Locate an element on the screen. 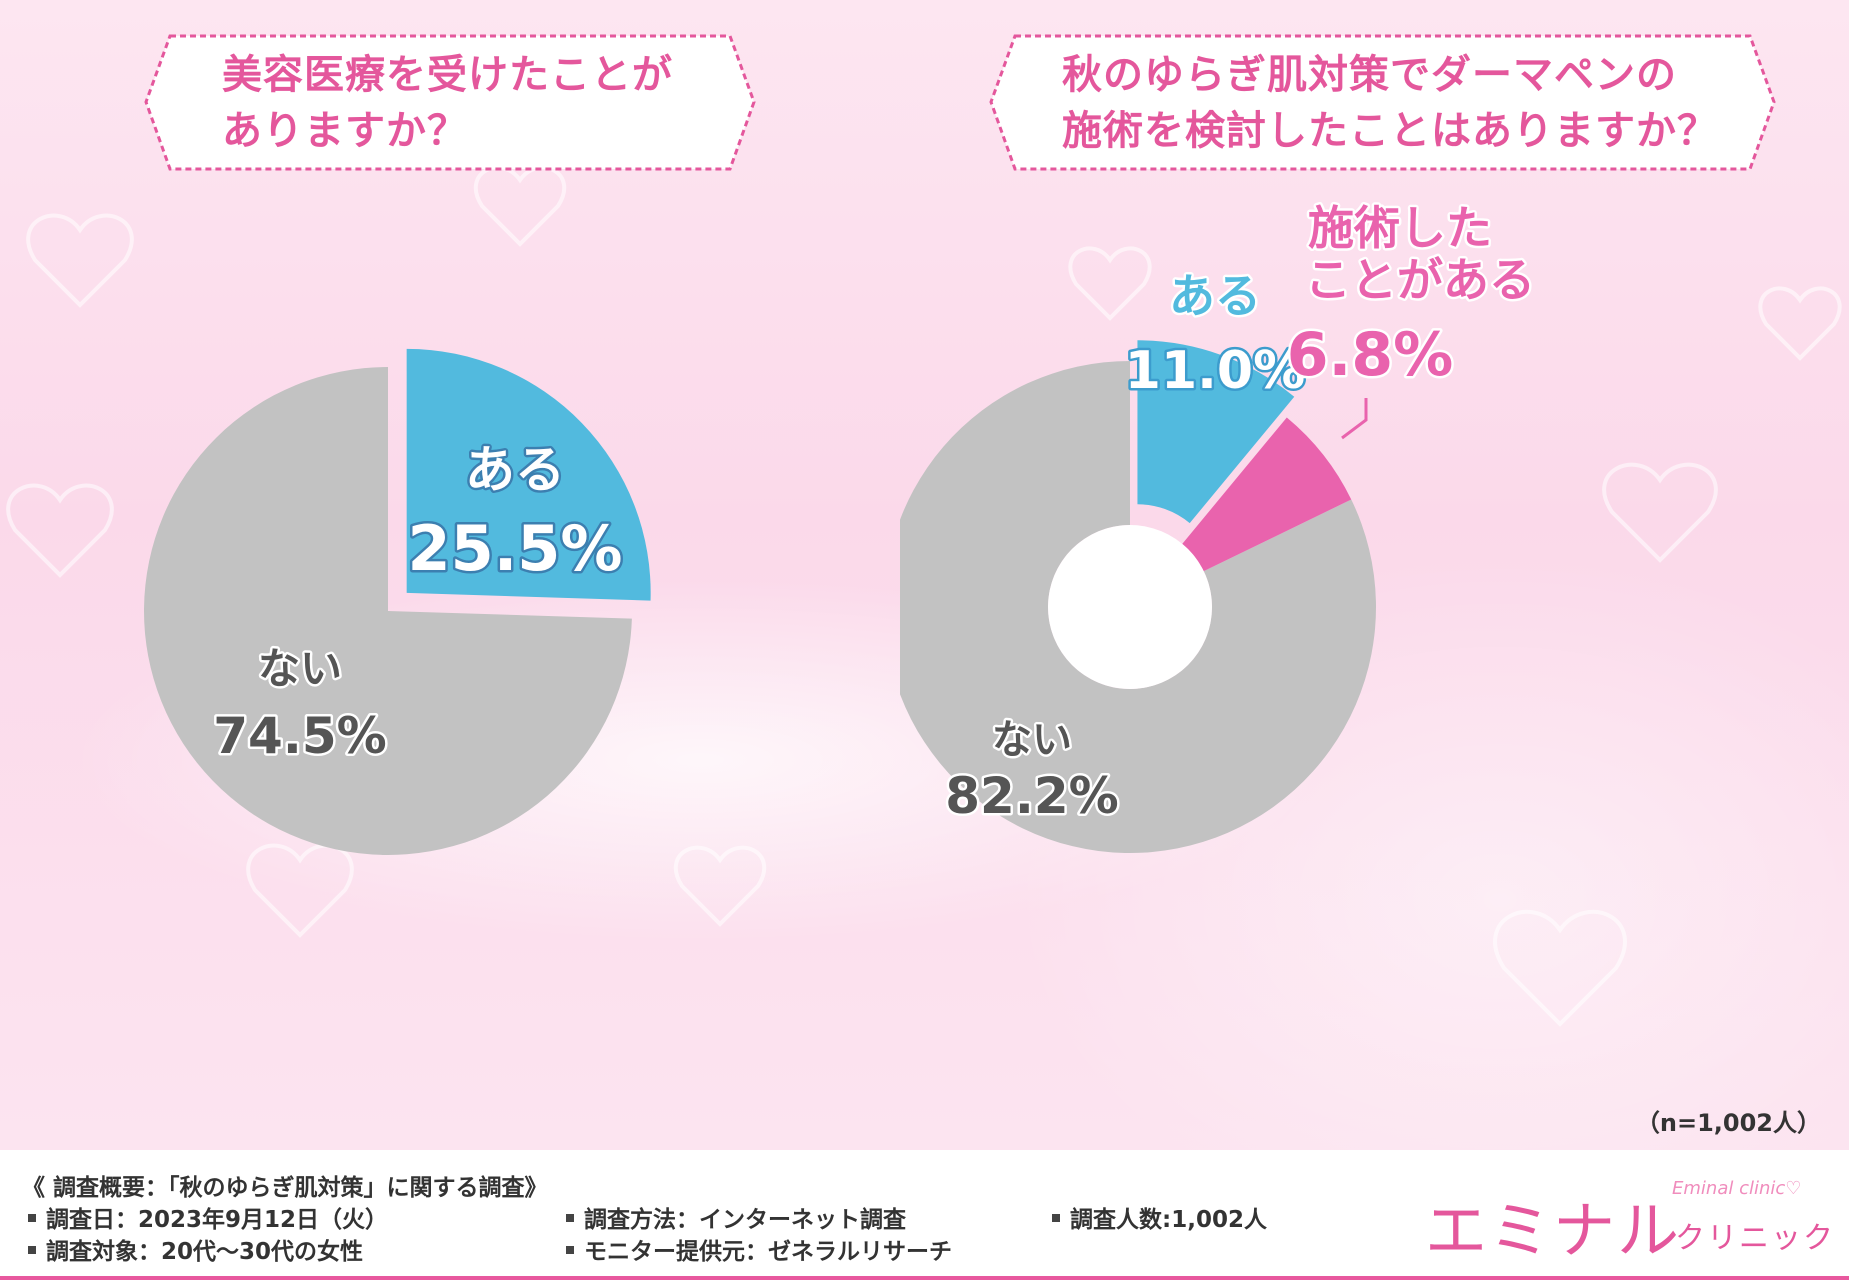 Image resolution: width=1849 pixels, height=1280 pixels. logo-main: エミナル is located at coordinates (1553, 1230).